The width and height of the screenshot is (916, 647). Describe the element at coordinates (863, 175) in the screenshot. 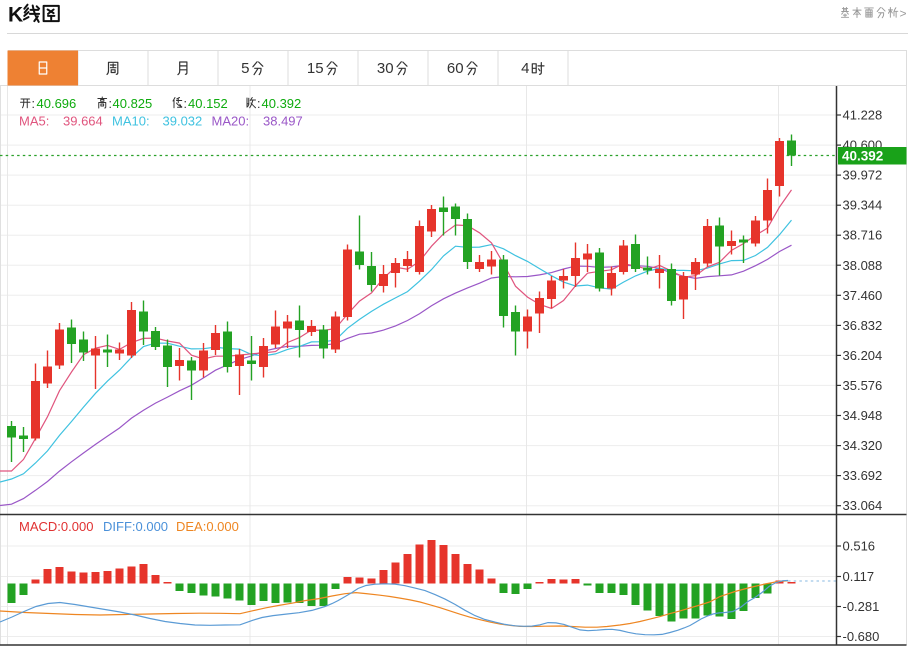

I see `svg-text: 39.972` at that location.